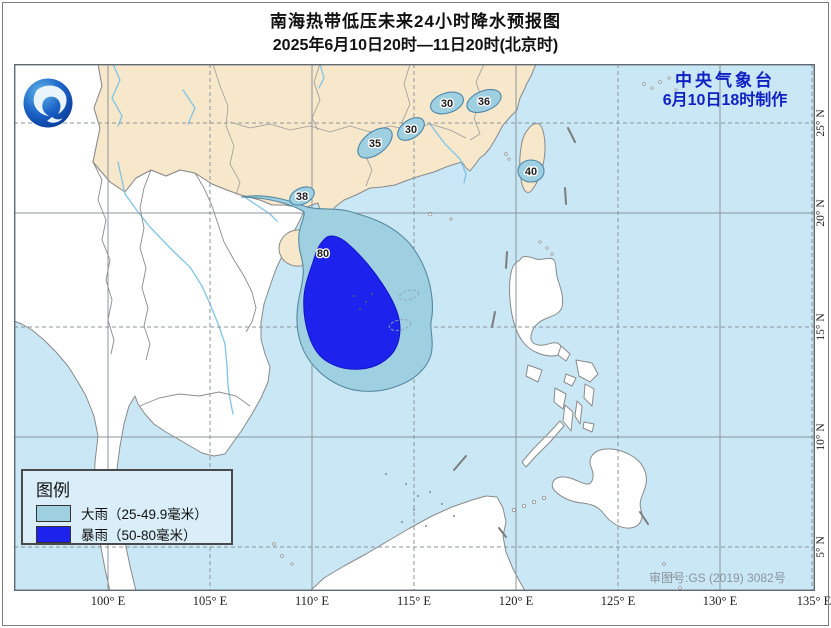 The image size is (831, 628). Describe the element at coordinates (536, 306) in the screenshot. I see `luzon` at that location.